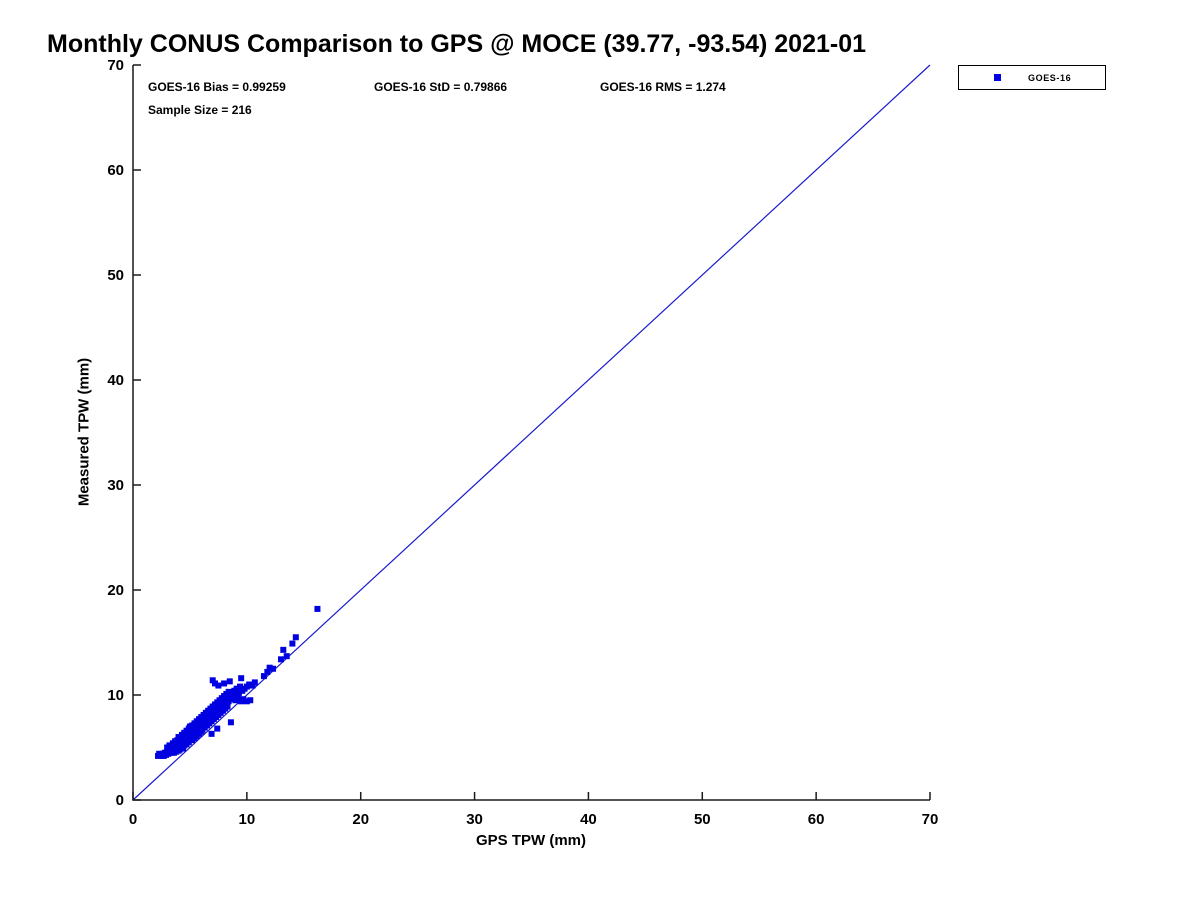  What do you see at coordinates (115, 170) in the screenshot?
I see `y-tick-label: 60` at bounding box center [115, 170].